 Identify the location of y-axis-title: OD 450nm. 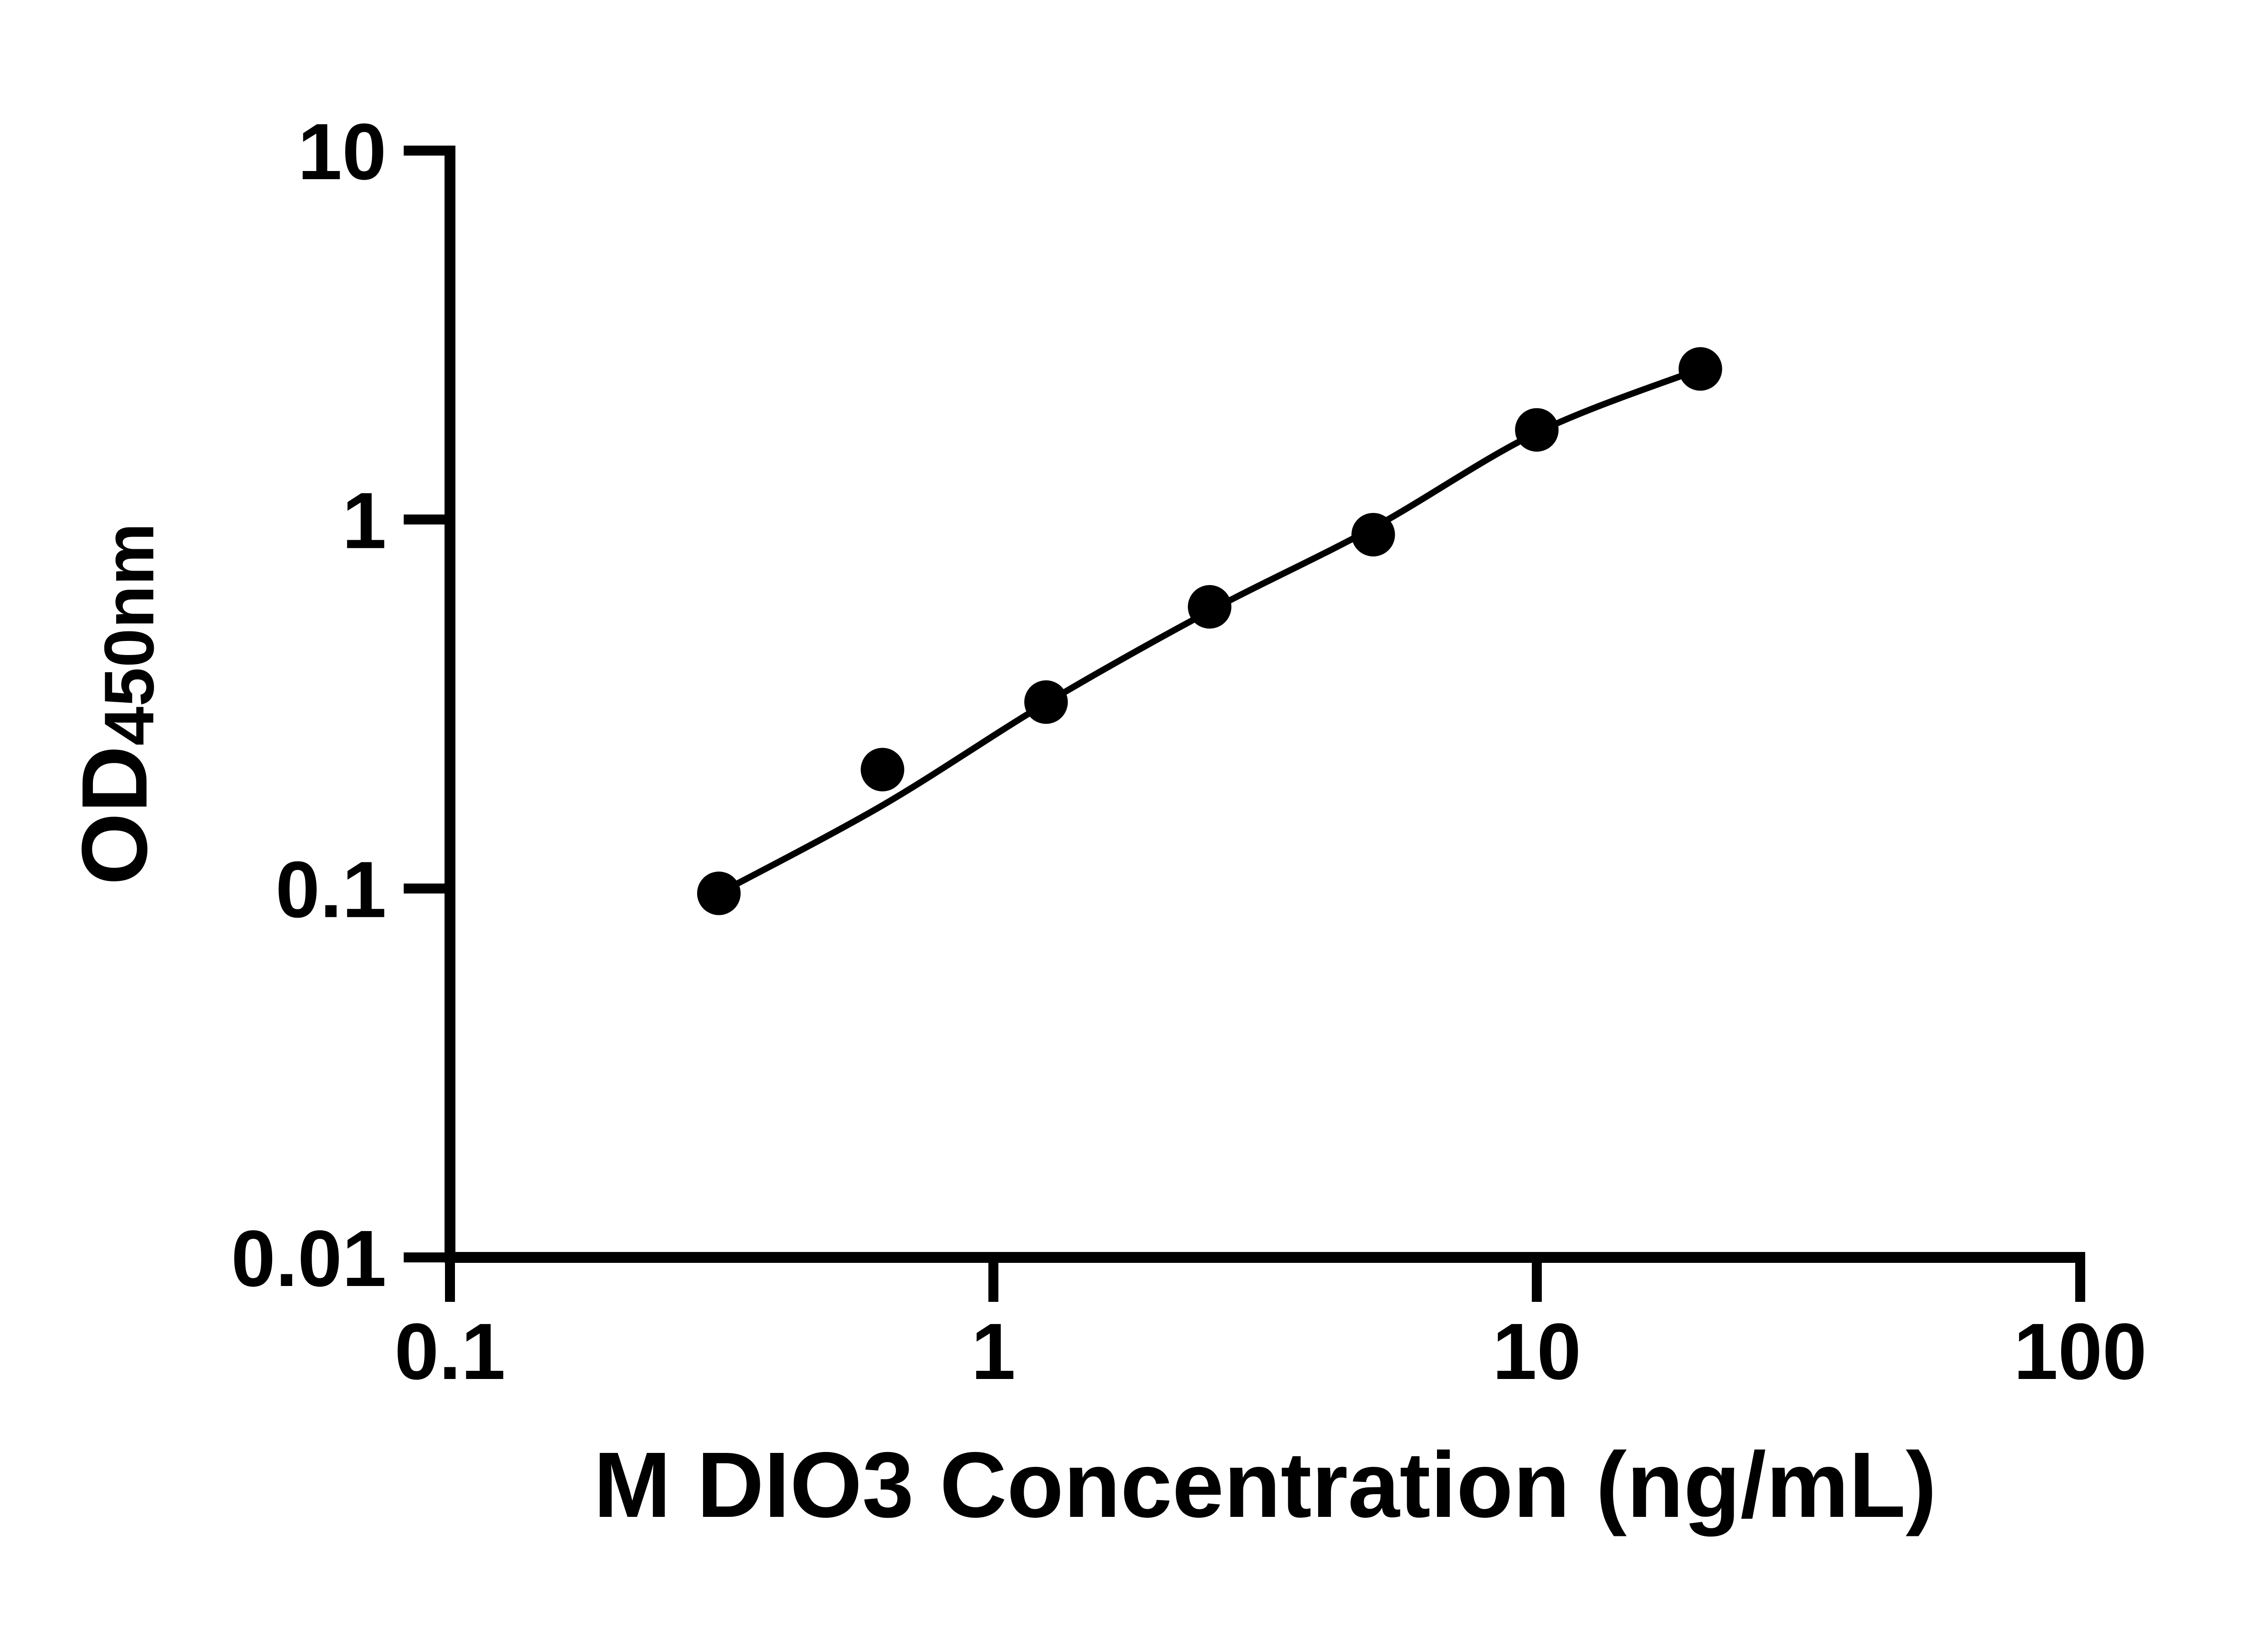
(138, 704).